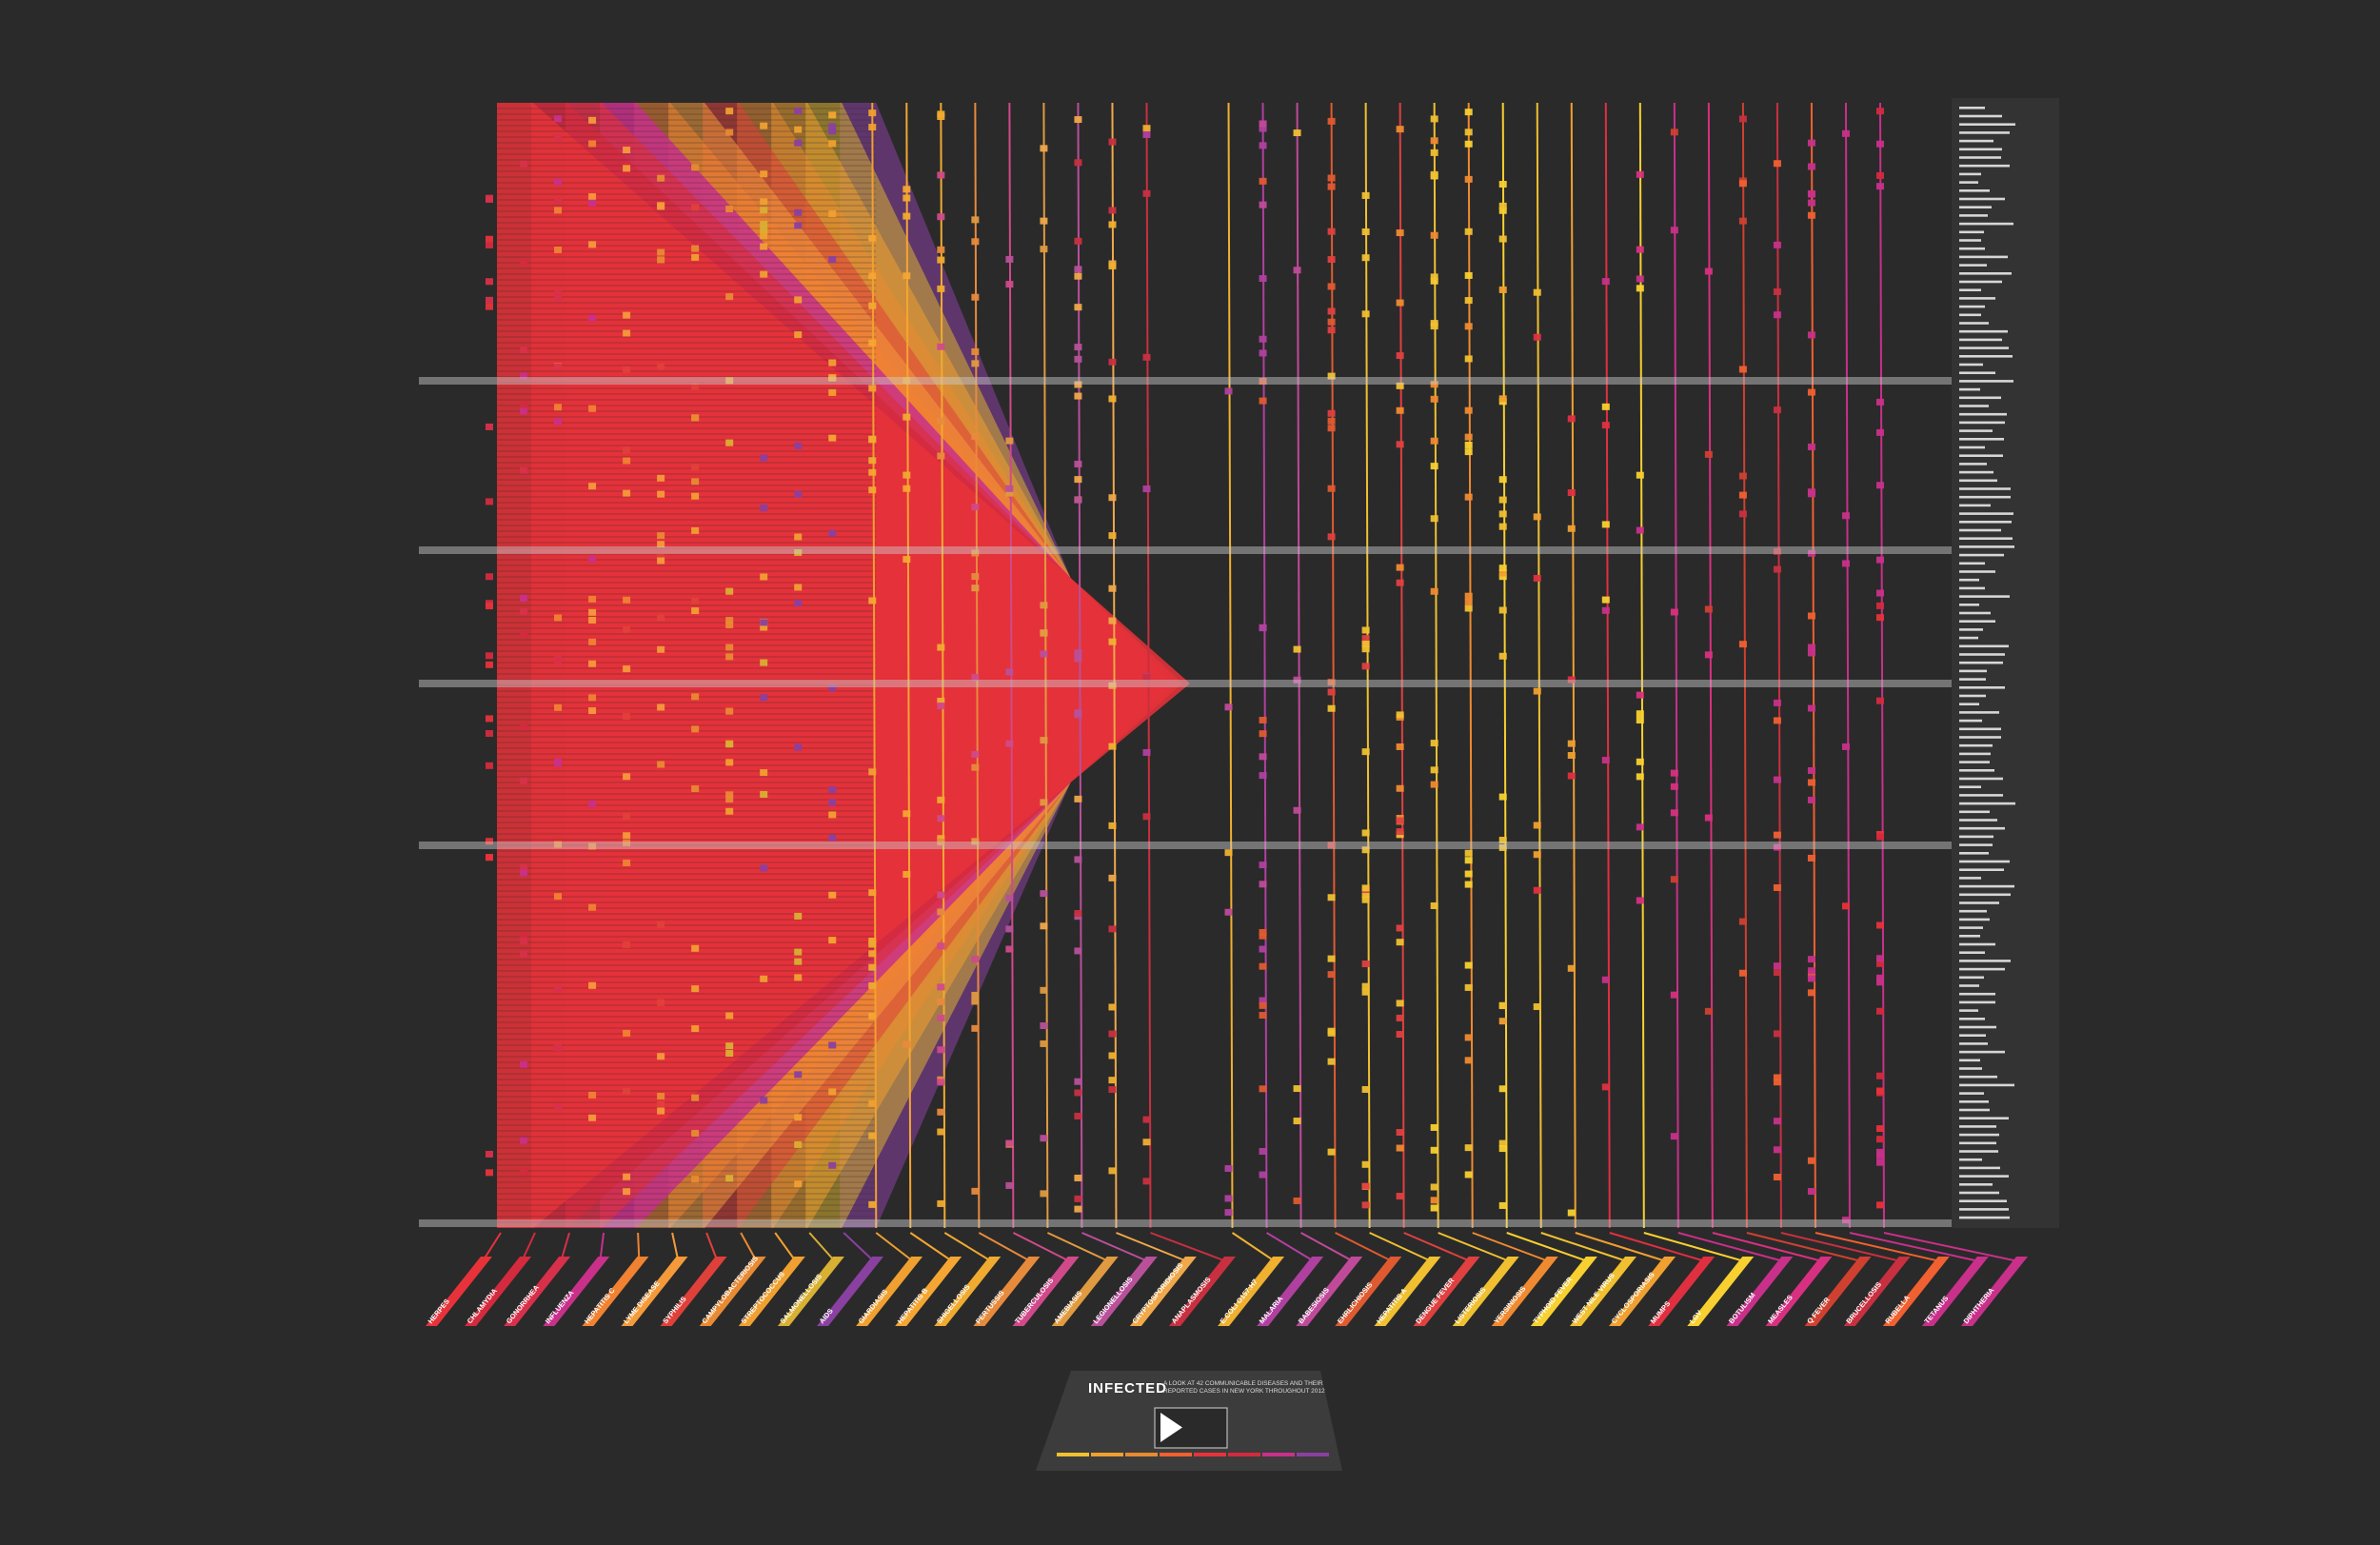  I want to click on month-band, so click(1239, 1223).